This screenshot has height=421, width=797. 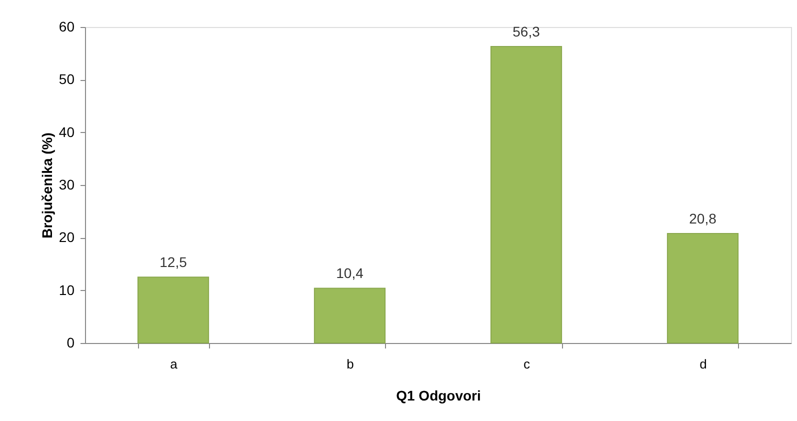 I want to click on y-tick-label: 30, so click(x=66, y=184).